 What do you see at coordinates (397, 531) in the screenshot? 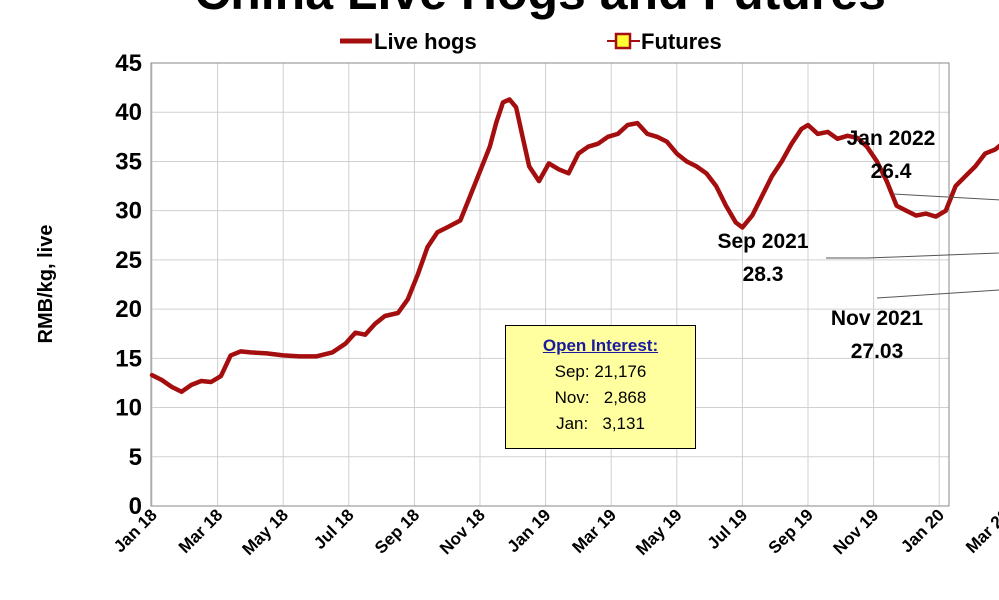
I see `x-tick-label: Sep 18` at bounding box center [397, 531].